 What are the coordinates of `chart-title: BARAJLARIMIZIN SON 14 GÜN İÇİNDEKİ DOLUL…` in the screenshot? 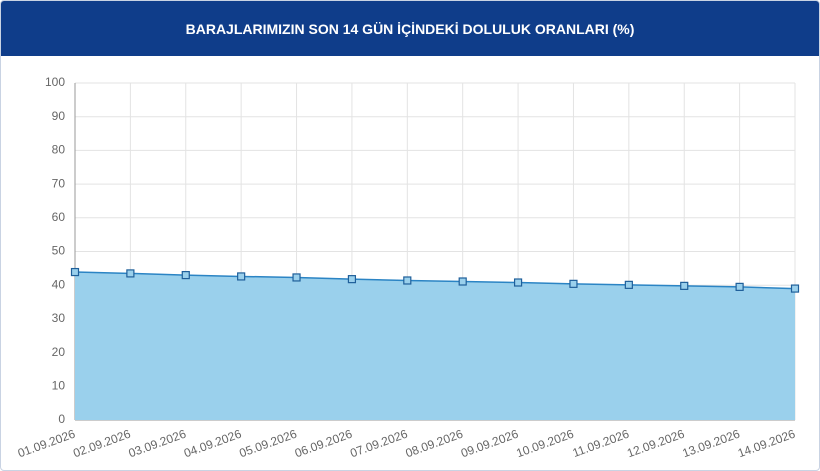 It's located at (410, 28).